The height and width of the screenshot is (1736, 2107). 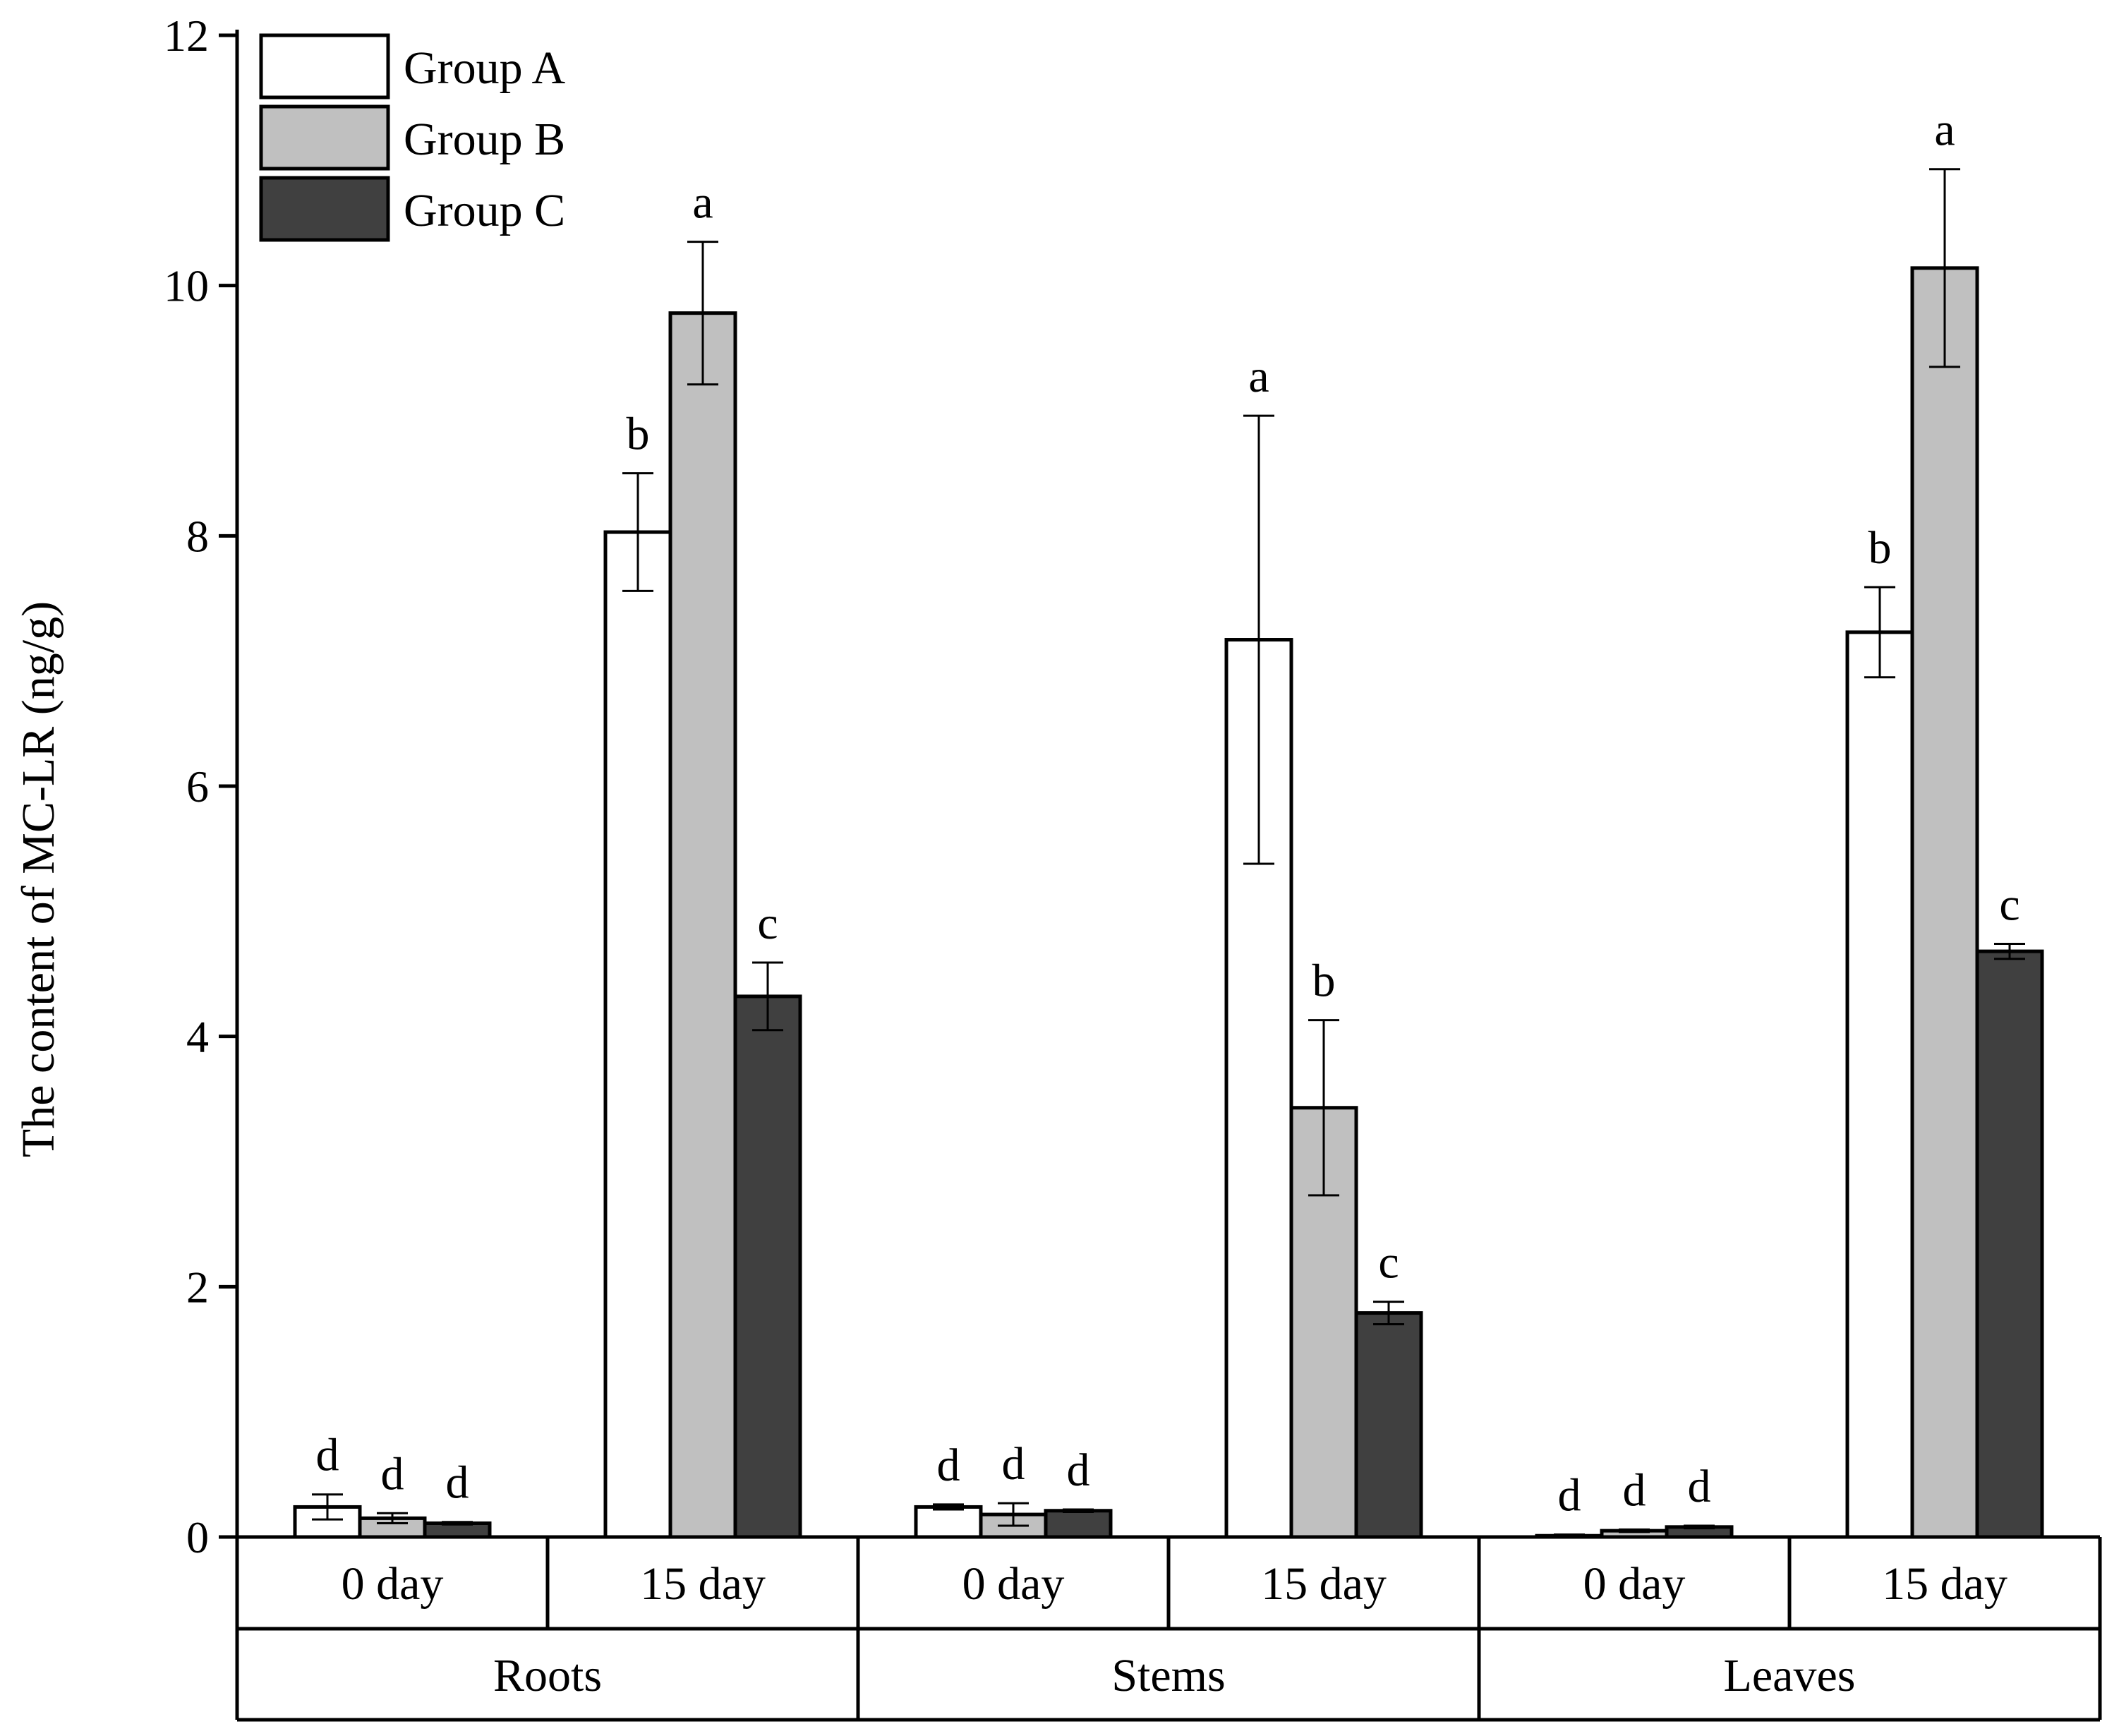 I want to click on group-label: Stems, so click(x=1168, y=1675).